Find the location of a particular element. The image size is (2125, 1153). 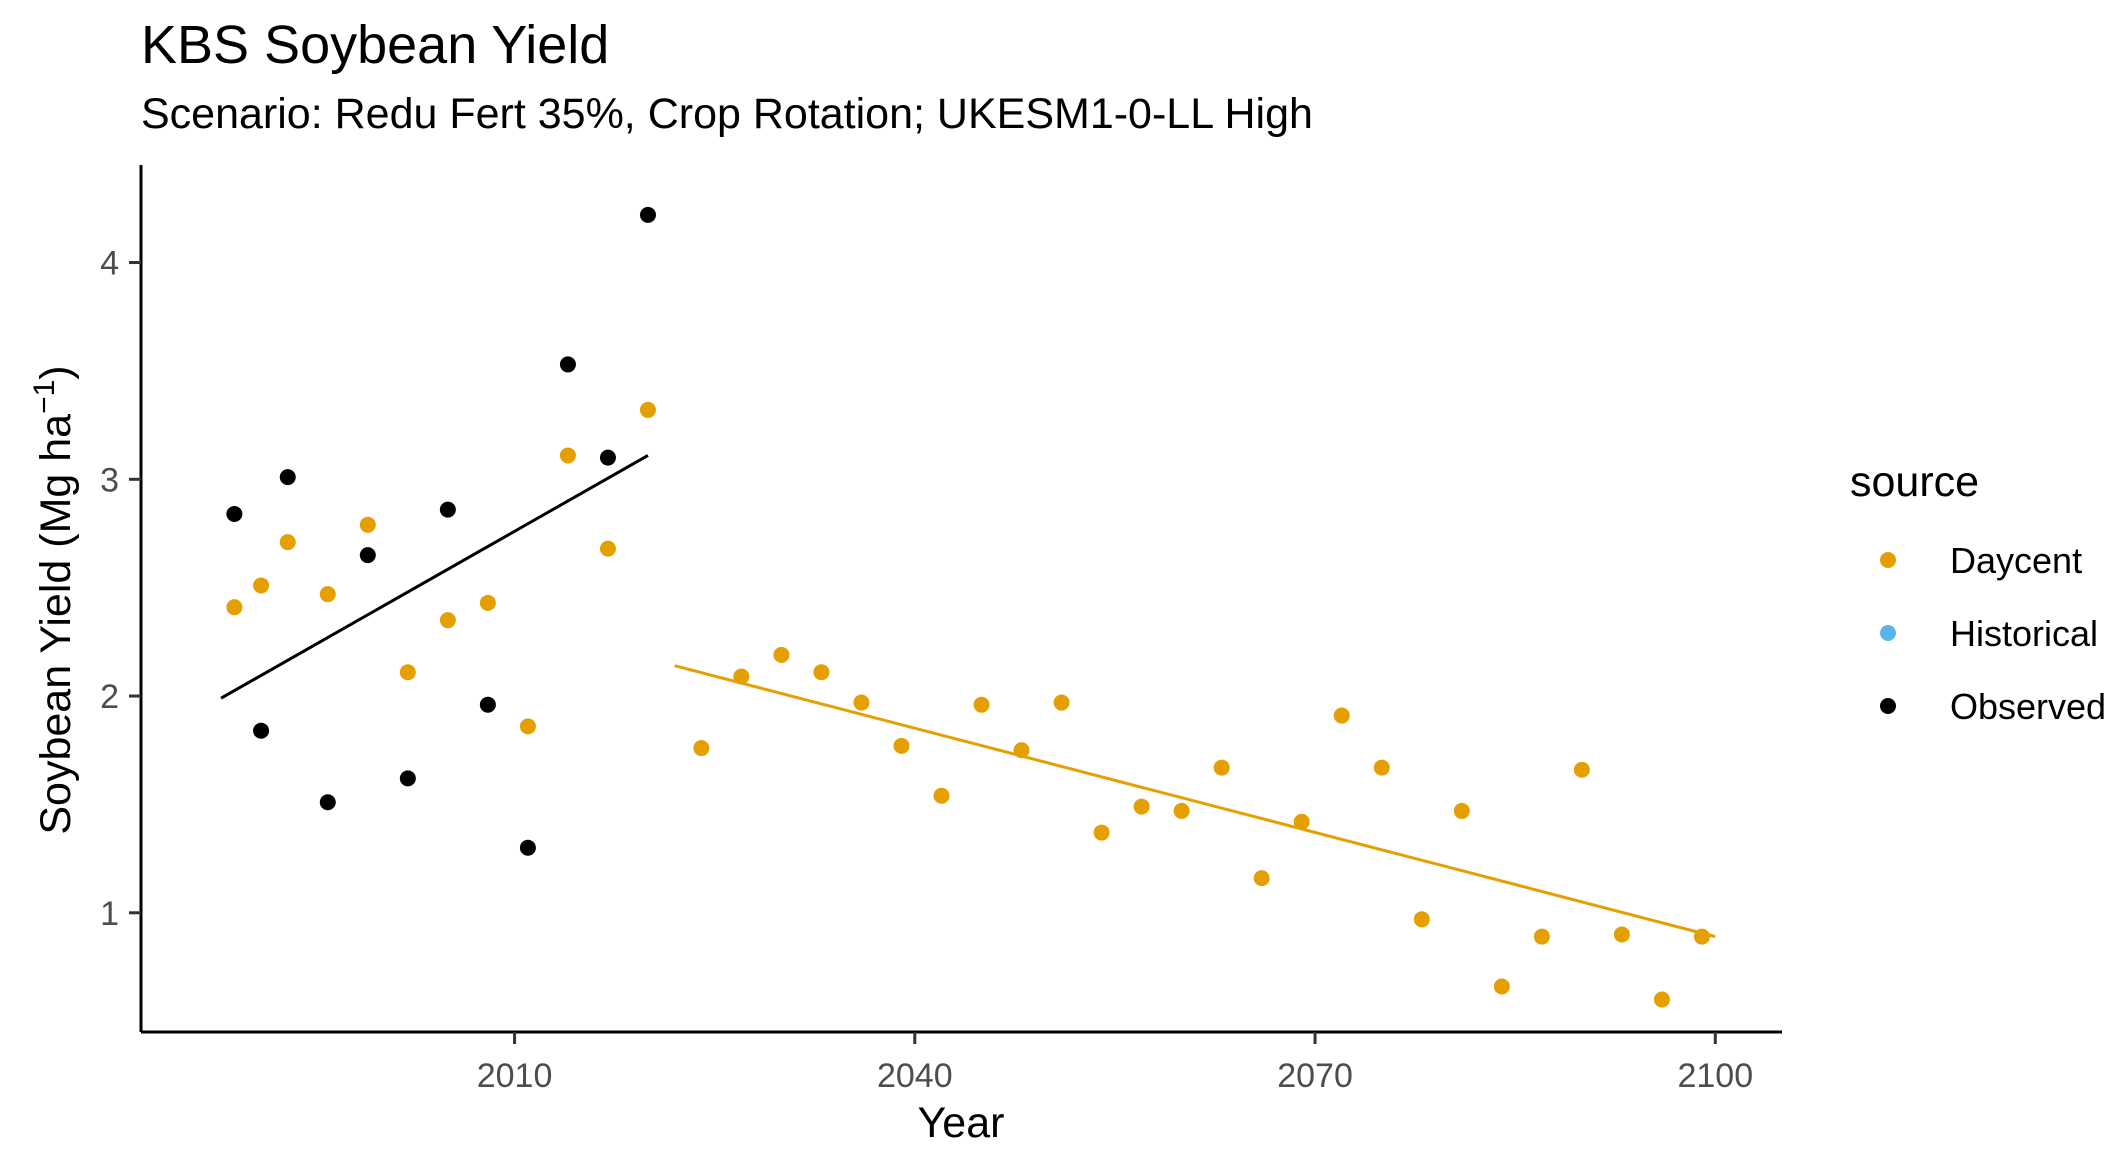

trend-line-daycent is located at coordinates (1195, 801).